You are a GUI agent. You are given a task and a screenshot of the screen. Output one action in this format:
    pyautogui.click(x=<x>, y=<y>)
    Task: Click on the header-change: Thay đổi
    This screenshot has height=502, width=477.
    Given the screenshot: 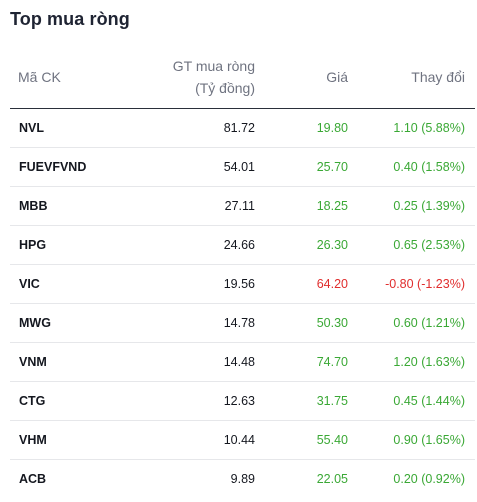 What is the action you would take?
    pyautogui.click(x=438, y=77)
    